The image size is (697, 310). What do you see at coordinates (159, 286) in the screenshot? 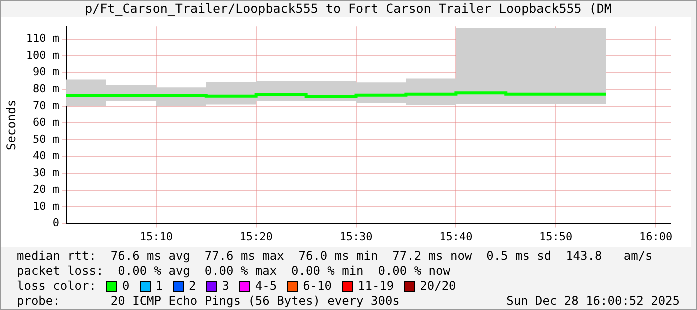
I see `legend-label: 1` at bounding box center [159, 286].